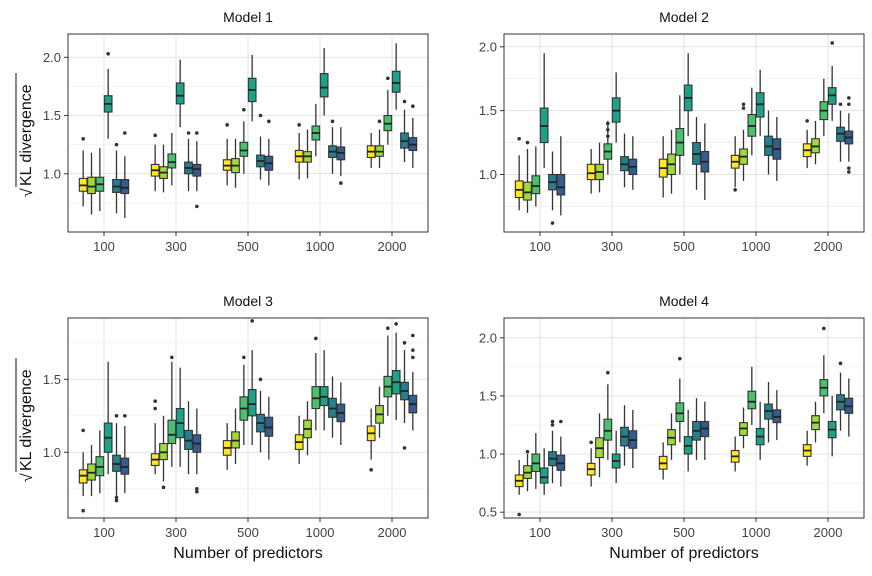 This screenshot has width=872, height=576. What do you see at coordinates (320, 246) in the screenshot?
I see `x-tick-label: 1000` at bounding box center [320, 246].